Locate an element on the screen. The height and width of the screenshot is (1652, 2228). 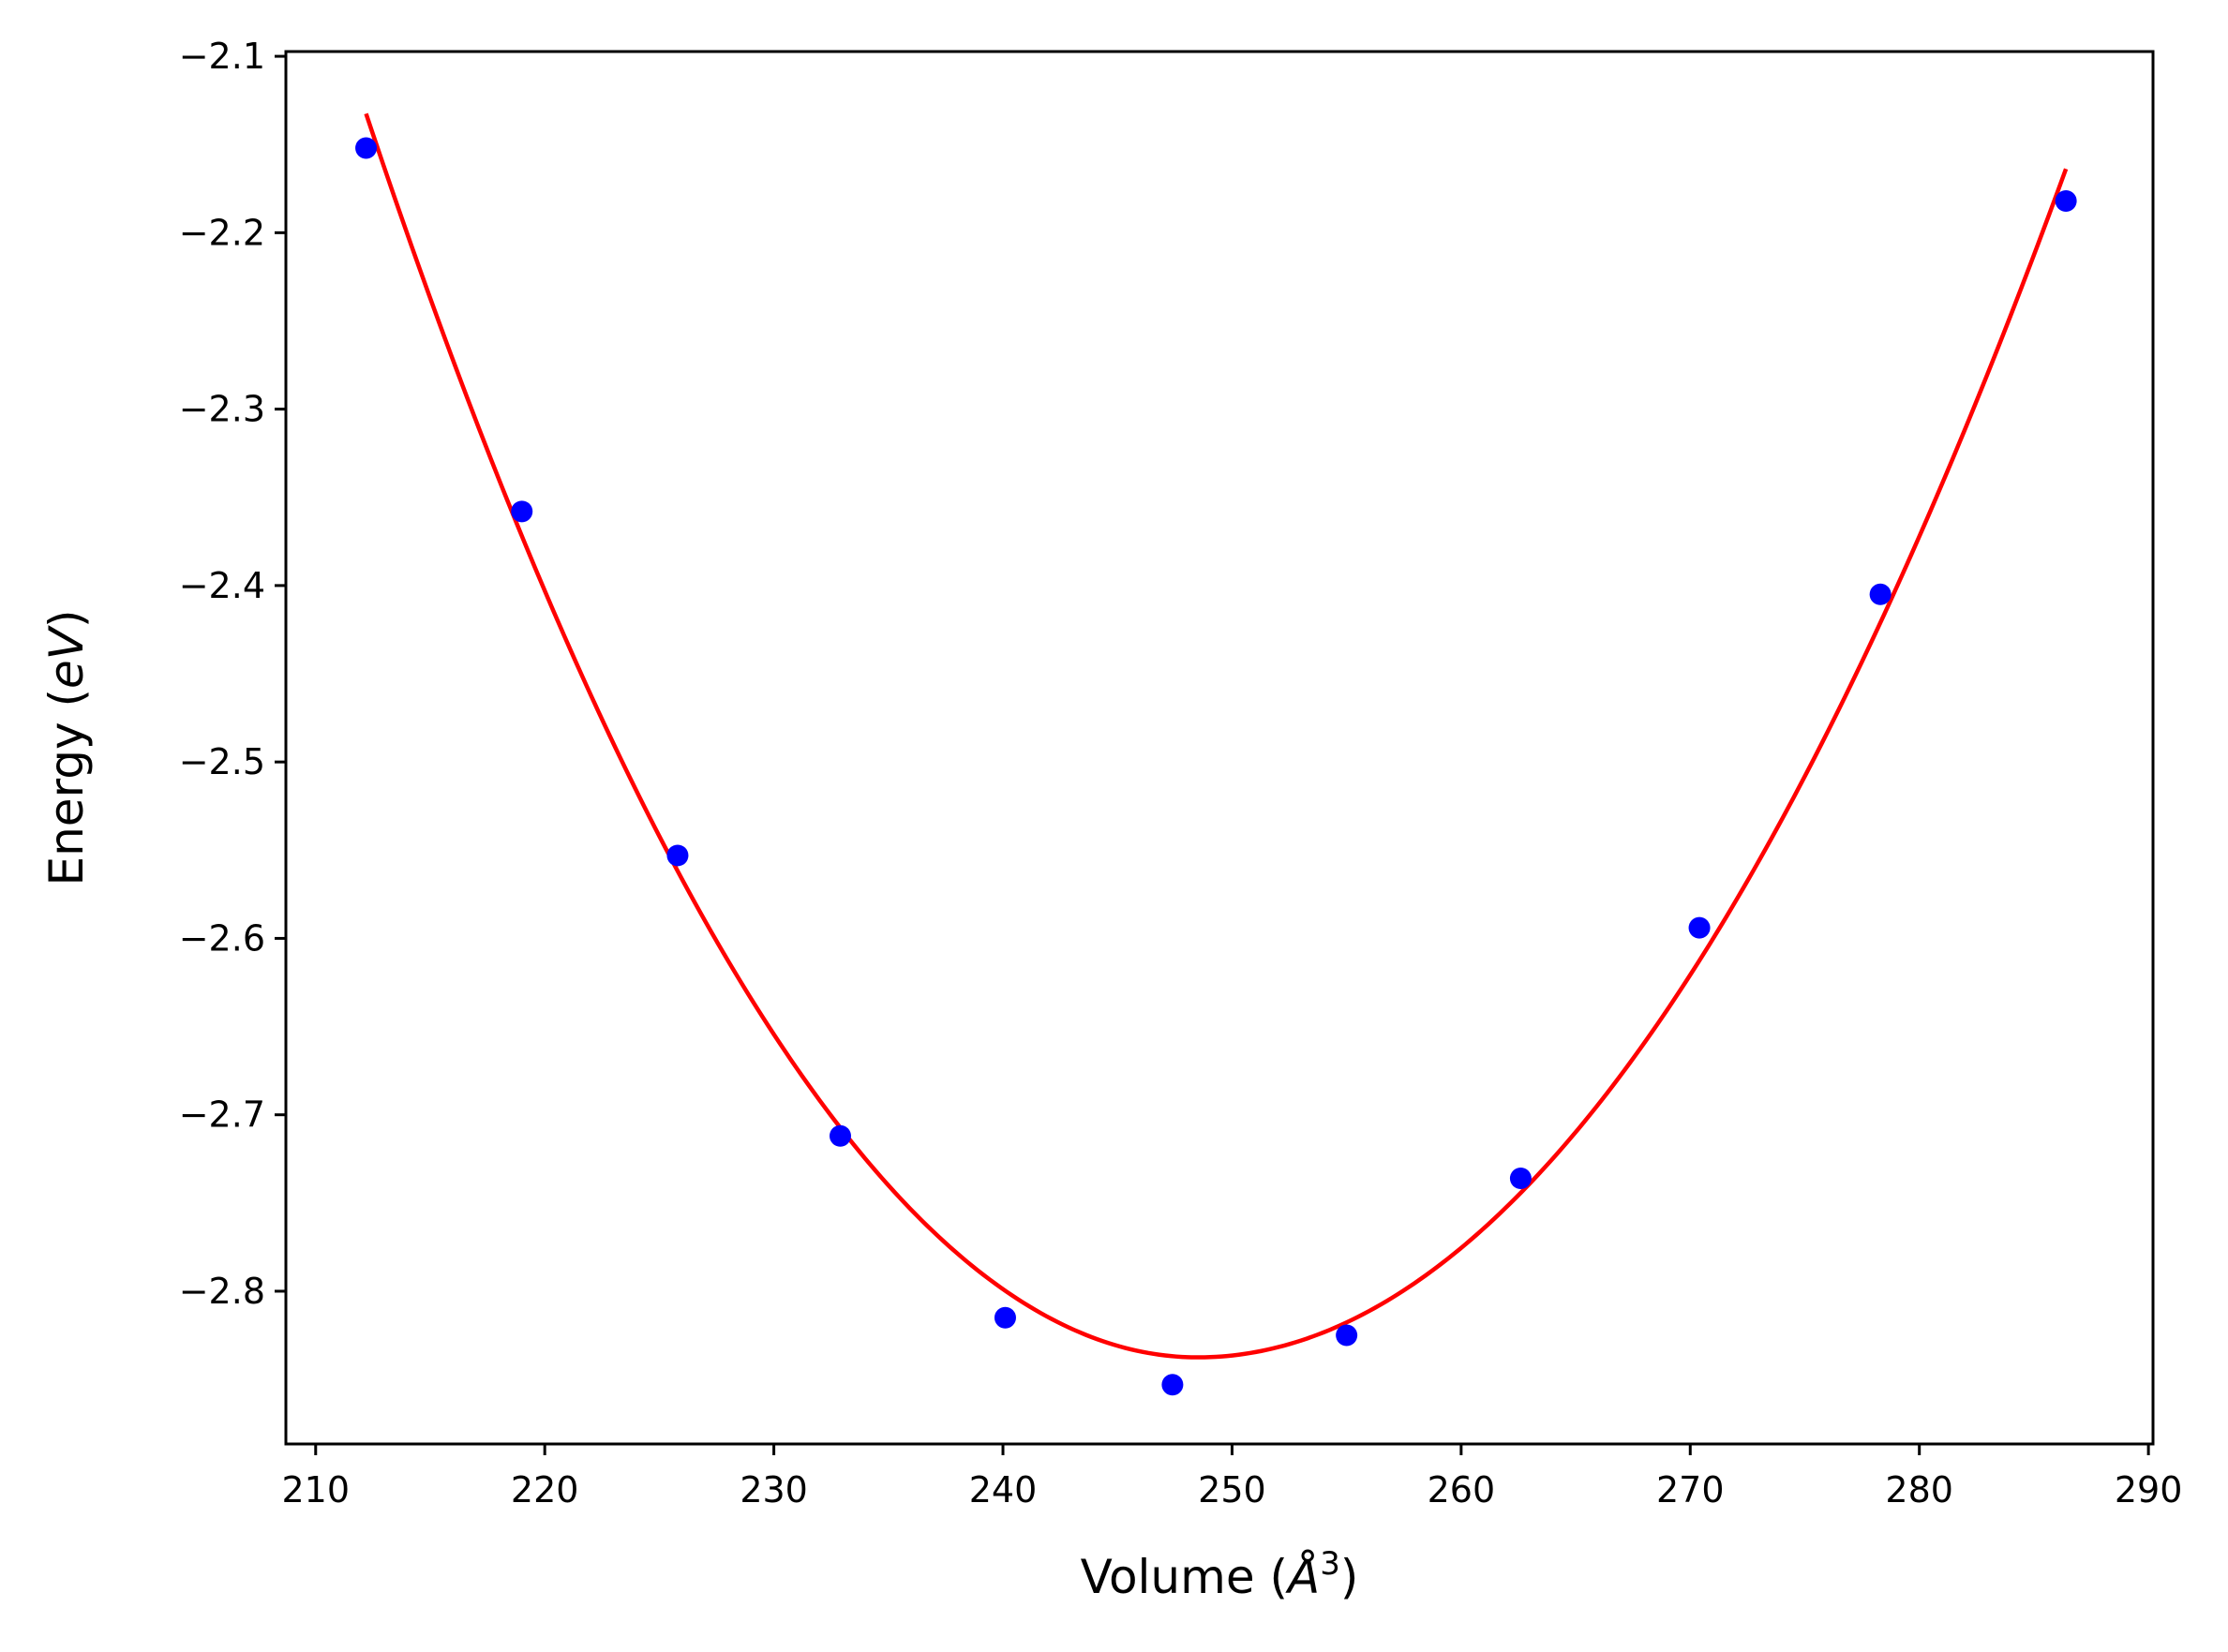
x-tick-label: 220 is located at coordinates (545, 1490).